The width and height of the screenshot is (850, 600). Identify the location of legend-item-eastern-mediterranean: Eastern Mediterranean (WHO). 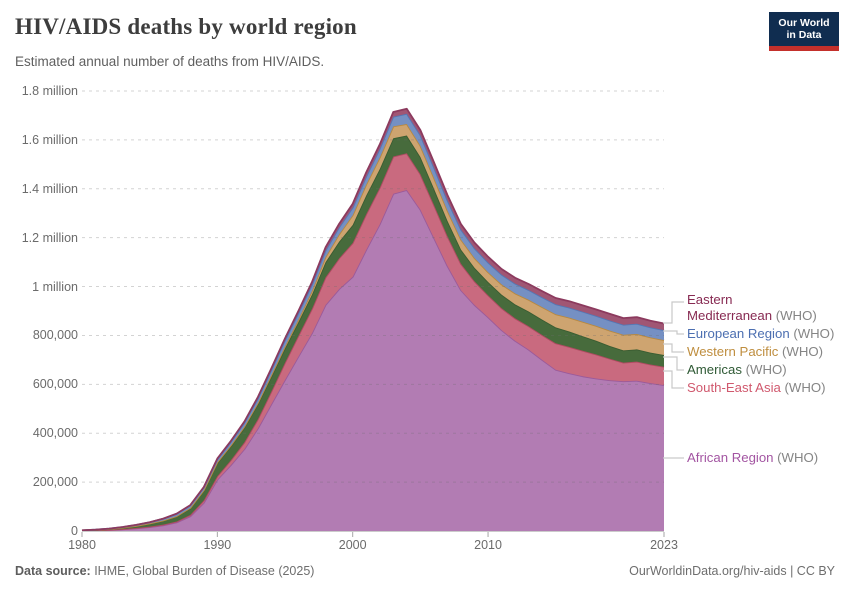
(767, 308).